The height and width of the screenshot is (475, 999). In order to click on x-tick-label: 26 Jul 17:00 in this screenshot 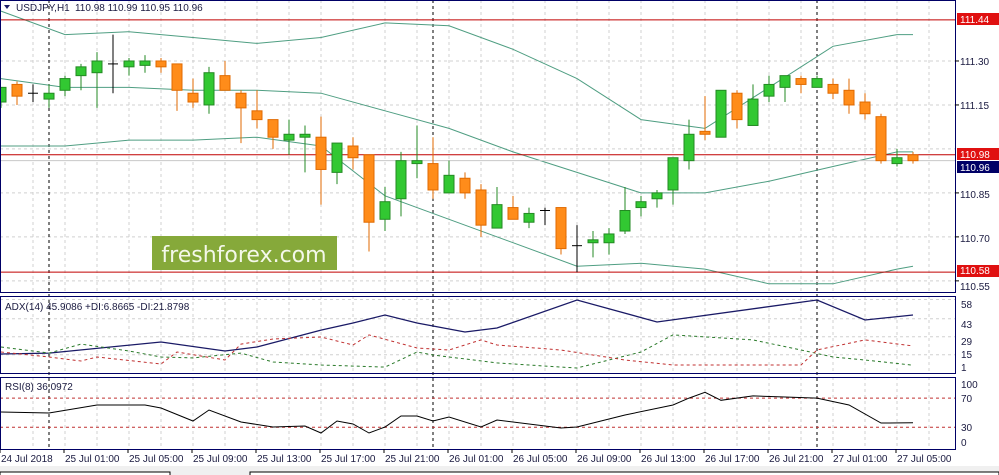, I will do `click(732, 459)`.